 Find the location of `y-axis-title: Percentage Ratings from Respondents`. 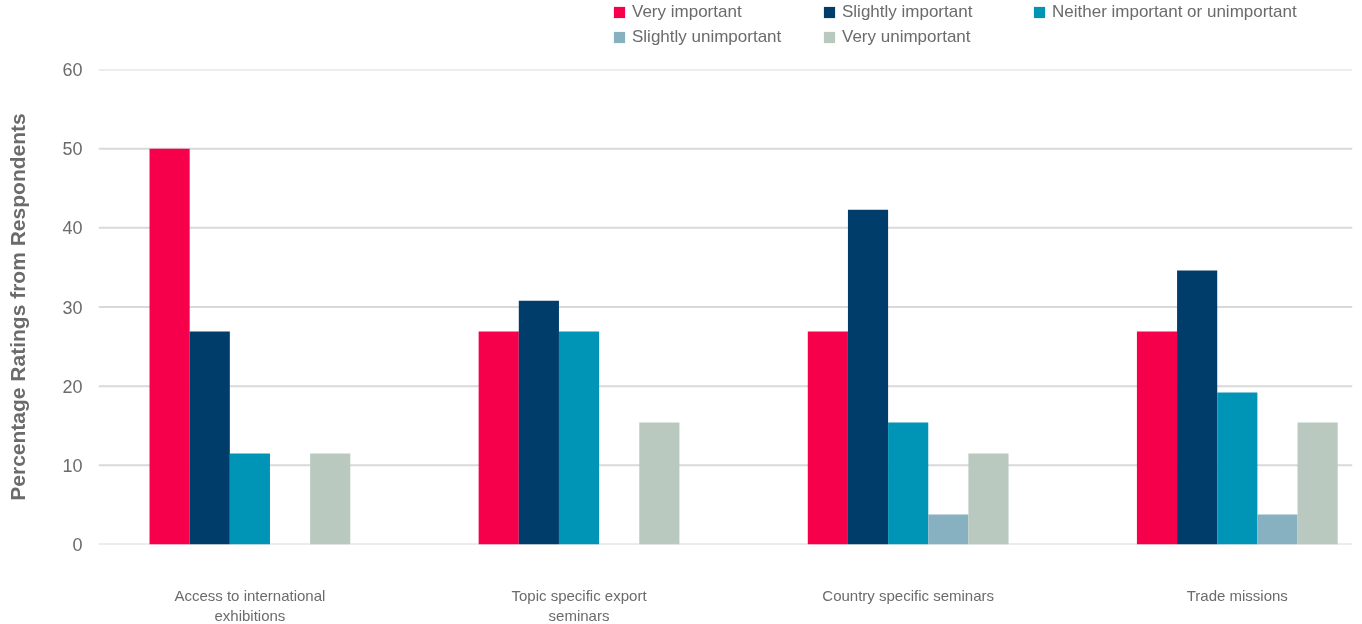

y-axis-title: Percentage Ratings from Respondents is located at coordinates (18, 307).